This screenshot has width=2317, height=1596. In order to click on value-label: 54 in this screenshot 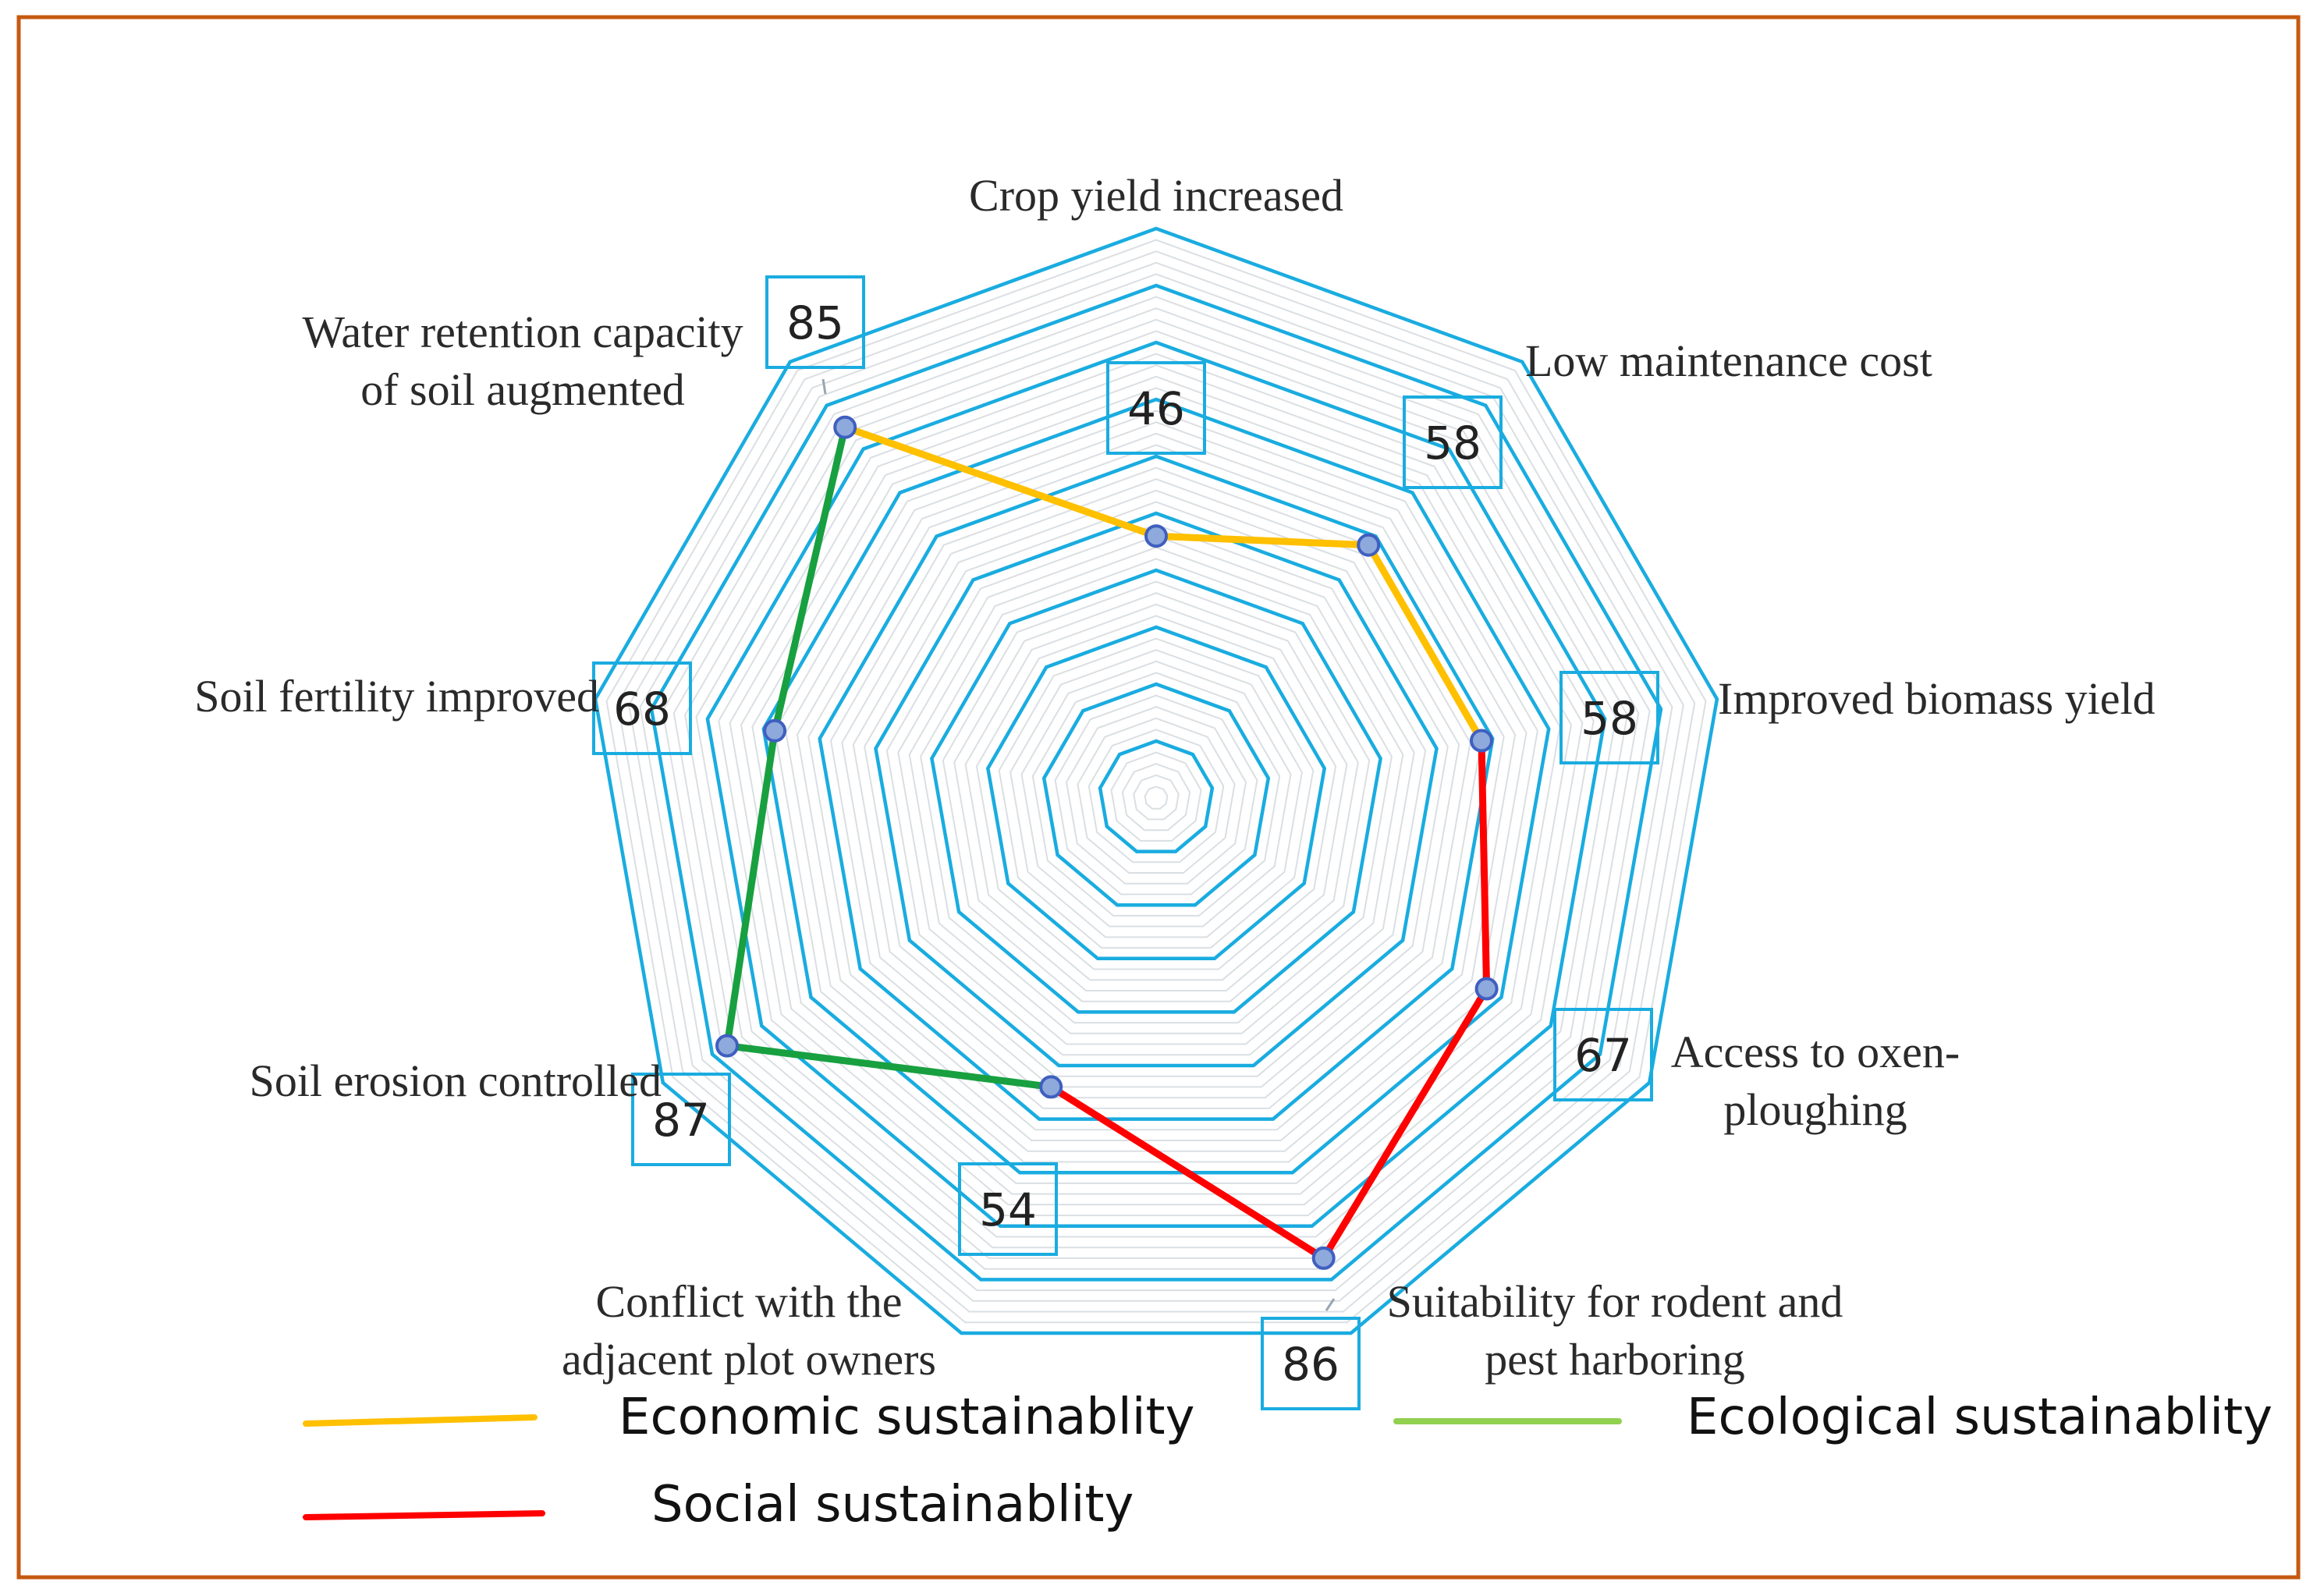, I will do `click(1008, 1209)`.